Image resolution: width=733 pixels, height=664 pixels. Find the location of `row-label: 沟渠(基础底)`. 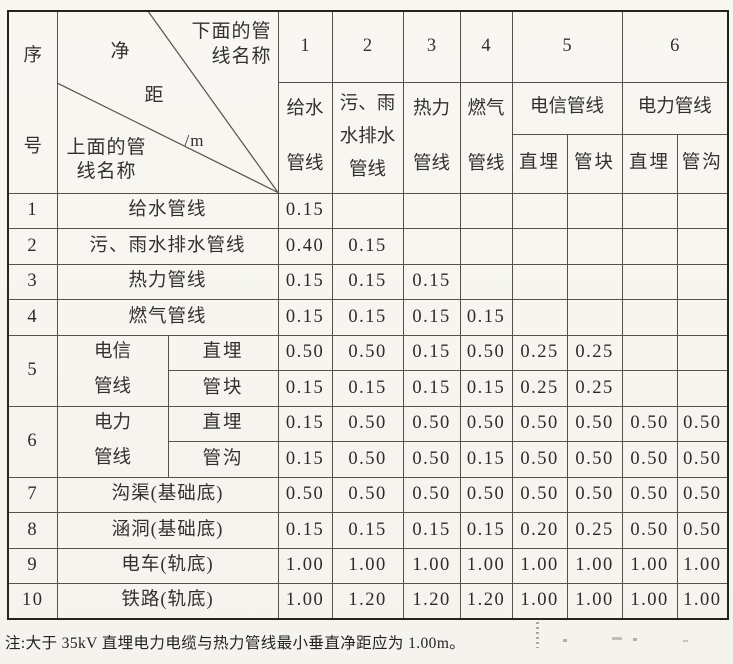

row-label: 沟渠(基础底) is located at coordinates (167, 494).